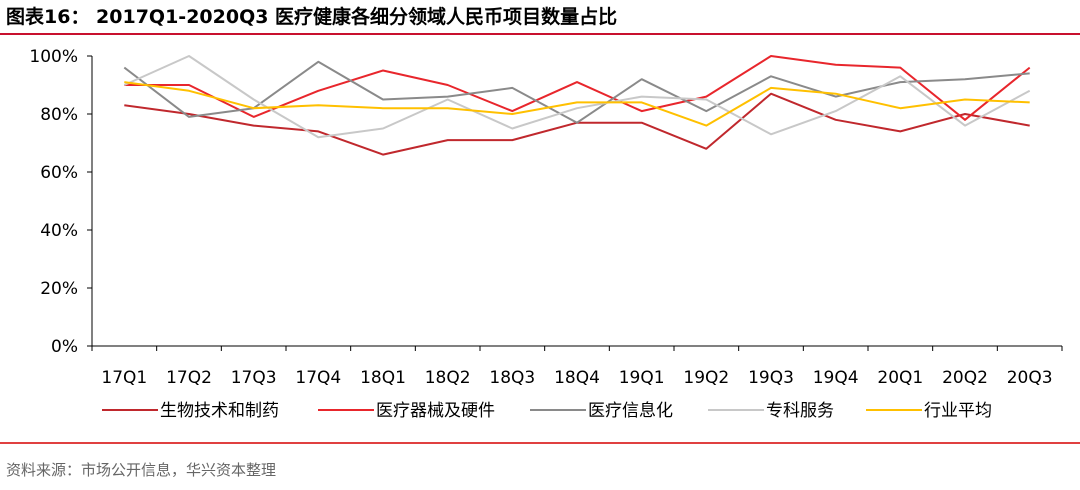 This screenshot has height=490, width=1080. Describe the element at coordinates (706, 378) in the screenshot. I see `x-tick-label: 19Q2` at that location.